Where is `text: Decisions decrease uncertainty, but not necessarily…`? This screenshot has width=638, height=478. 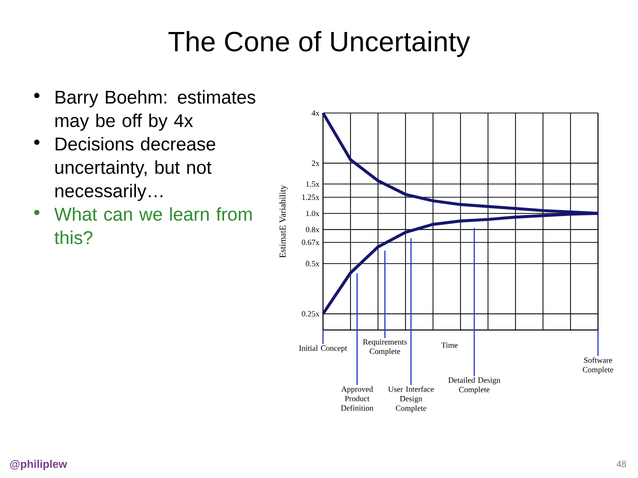 text: Decisions decrease uncertainty, but not necessarily… is located at coordinates (135, 169).